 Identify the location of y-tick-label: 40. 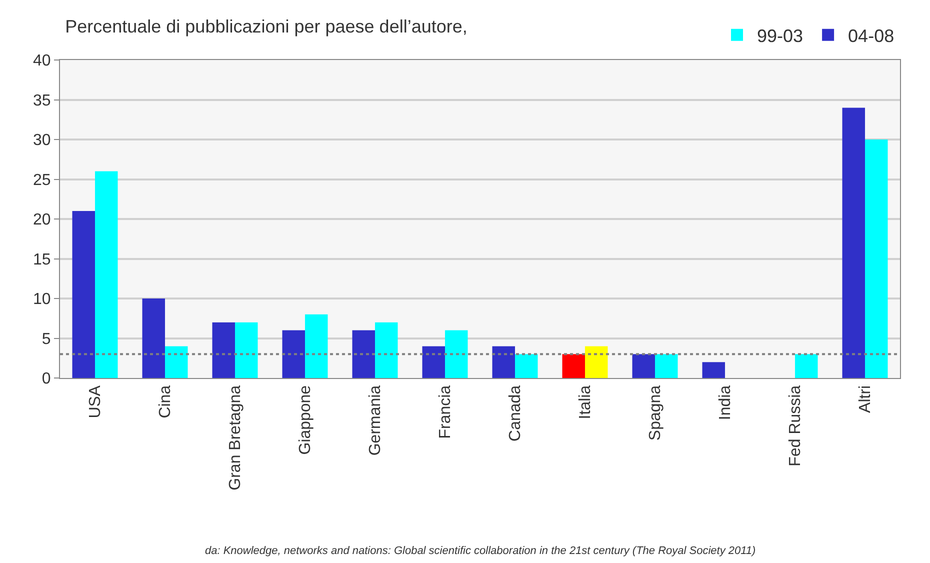
(42, 61).